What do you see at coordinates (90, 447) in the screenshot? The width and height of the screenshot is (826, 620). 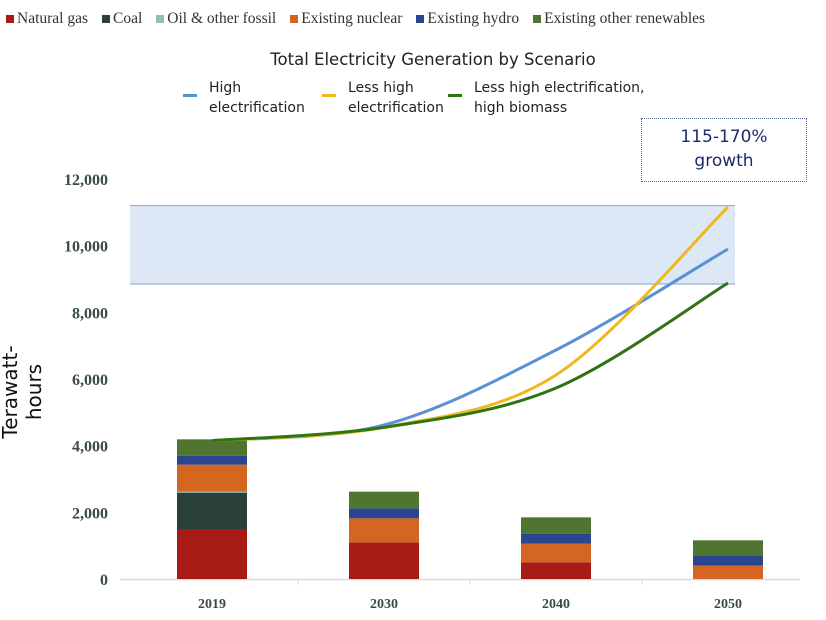 I see `y-tick-label: 4,000` at bounding box center [90, 447].